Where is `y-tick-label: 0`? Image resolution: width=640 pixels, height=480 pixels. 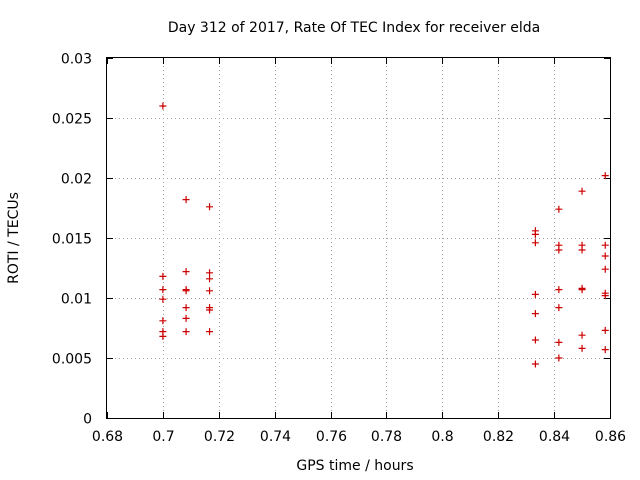
y-tick-label: 0 is located at coordinates (87, 420).